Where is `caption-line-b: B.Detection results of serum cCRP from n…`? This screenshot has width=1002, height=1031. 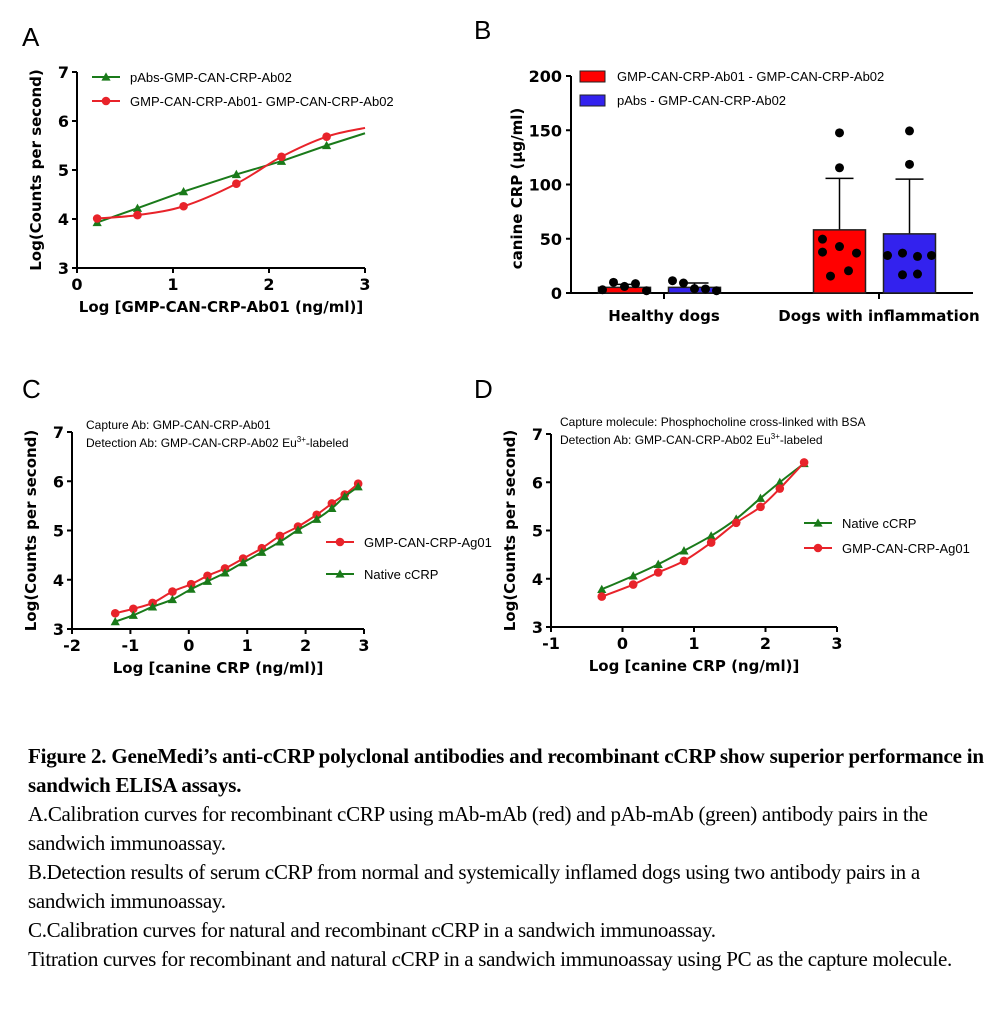 caption-line-b: B.Detection results of serum cCRP from n… is located at coordinates (474, 886).